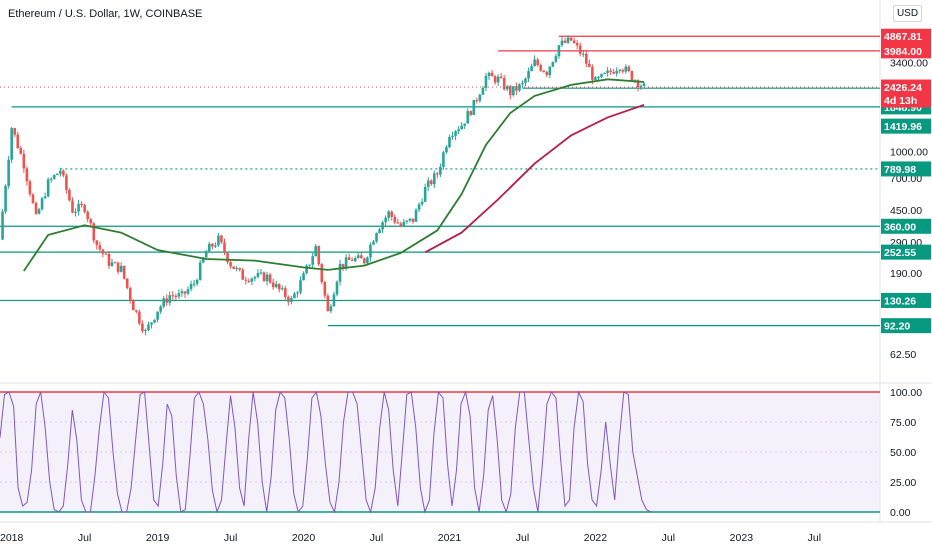  I want to click on time-tick-label: 2018, so click(12, 538).